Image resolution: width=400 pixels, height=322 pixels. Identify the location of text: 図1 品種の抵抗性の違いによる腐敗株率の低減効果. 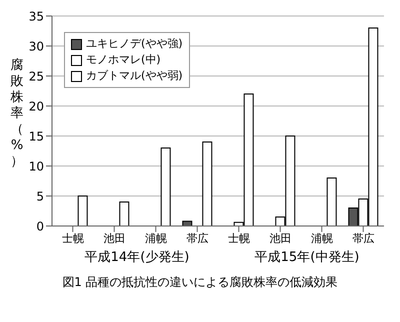
(200, 282).